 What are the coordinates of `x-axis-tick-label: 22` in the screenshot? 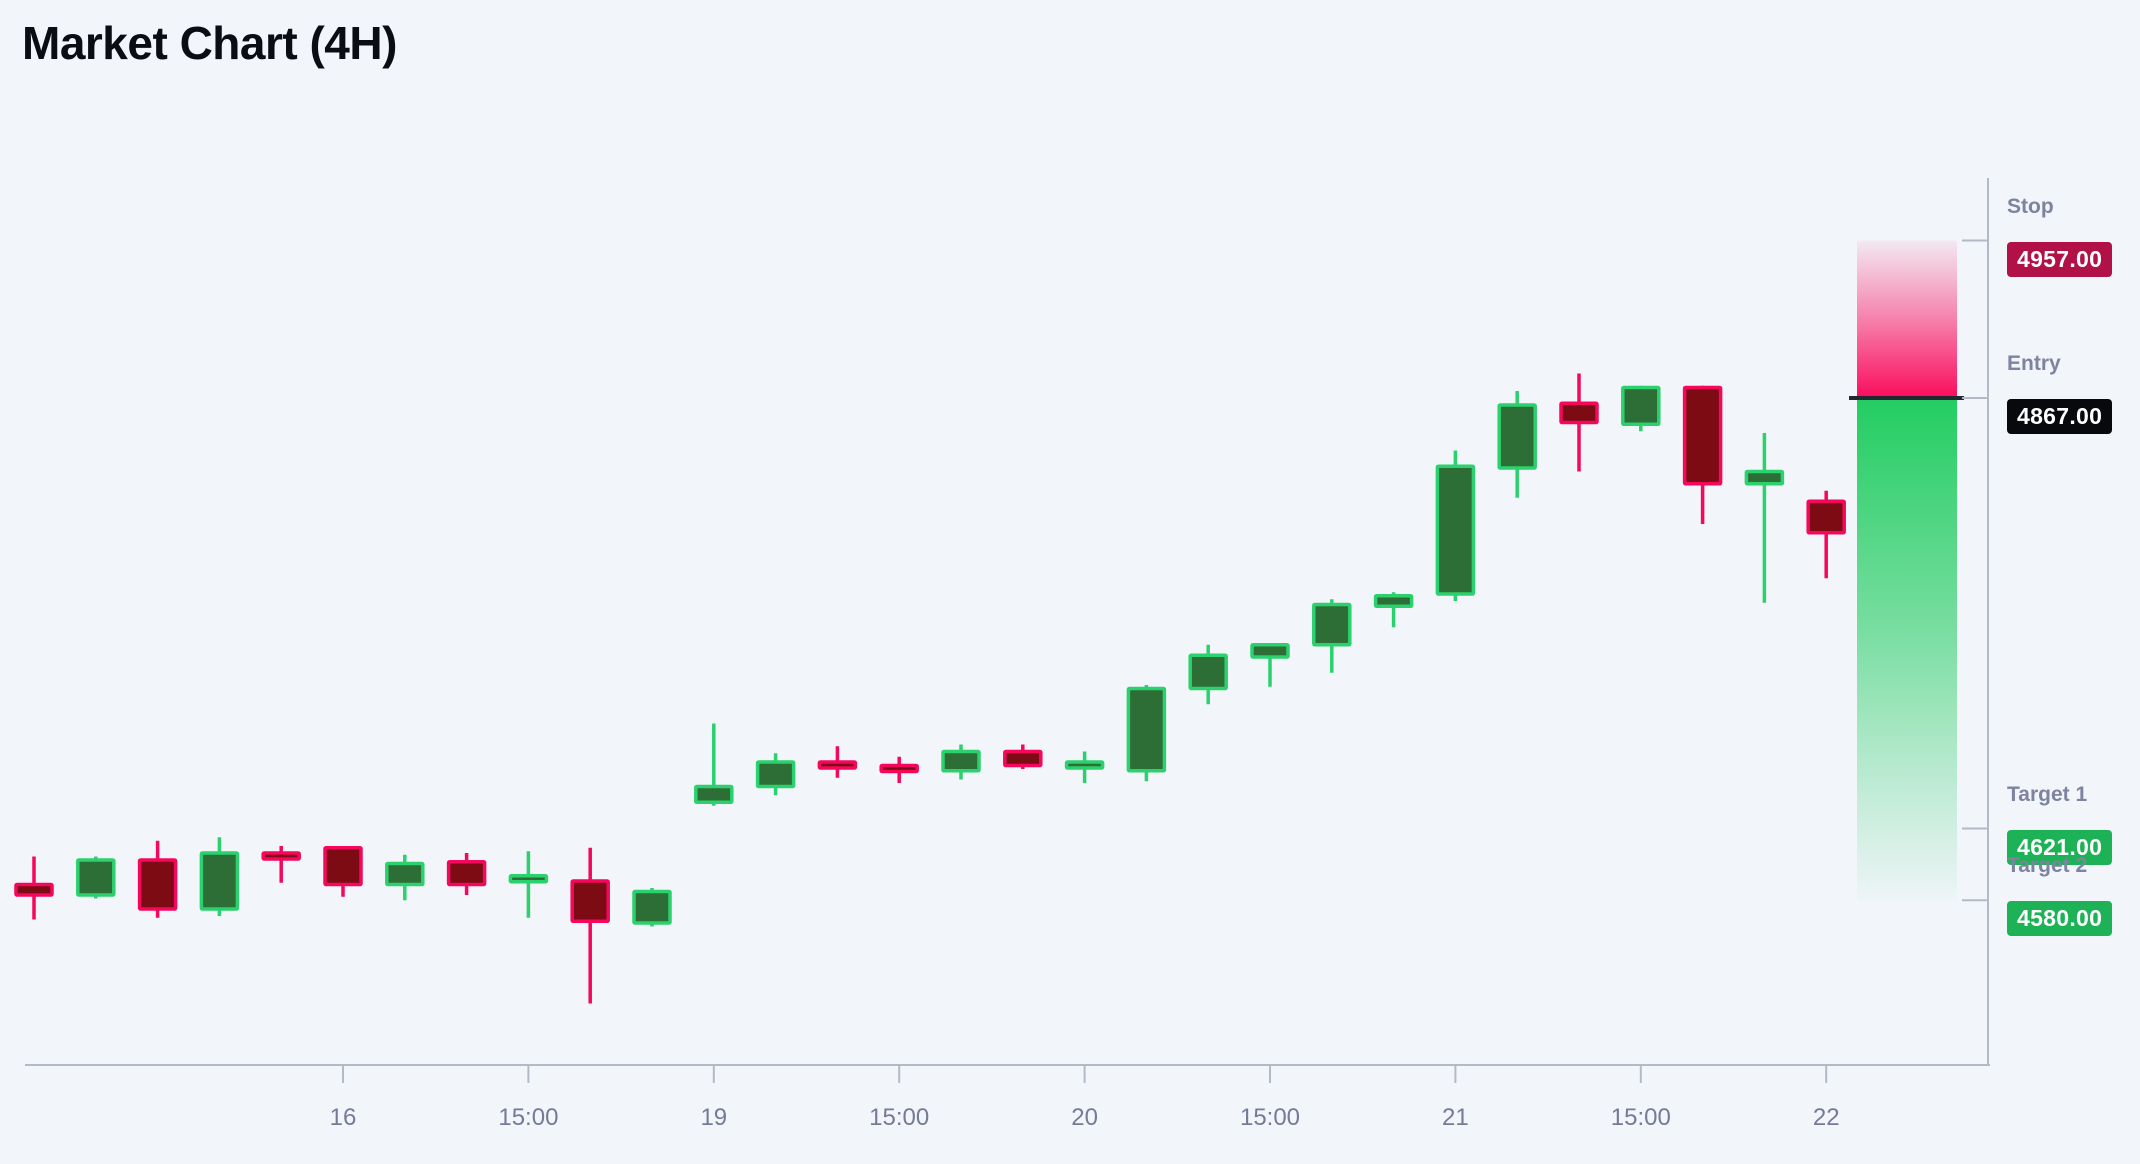 It's located at (1826, 1117).